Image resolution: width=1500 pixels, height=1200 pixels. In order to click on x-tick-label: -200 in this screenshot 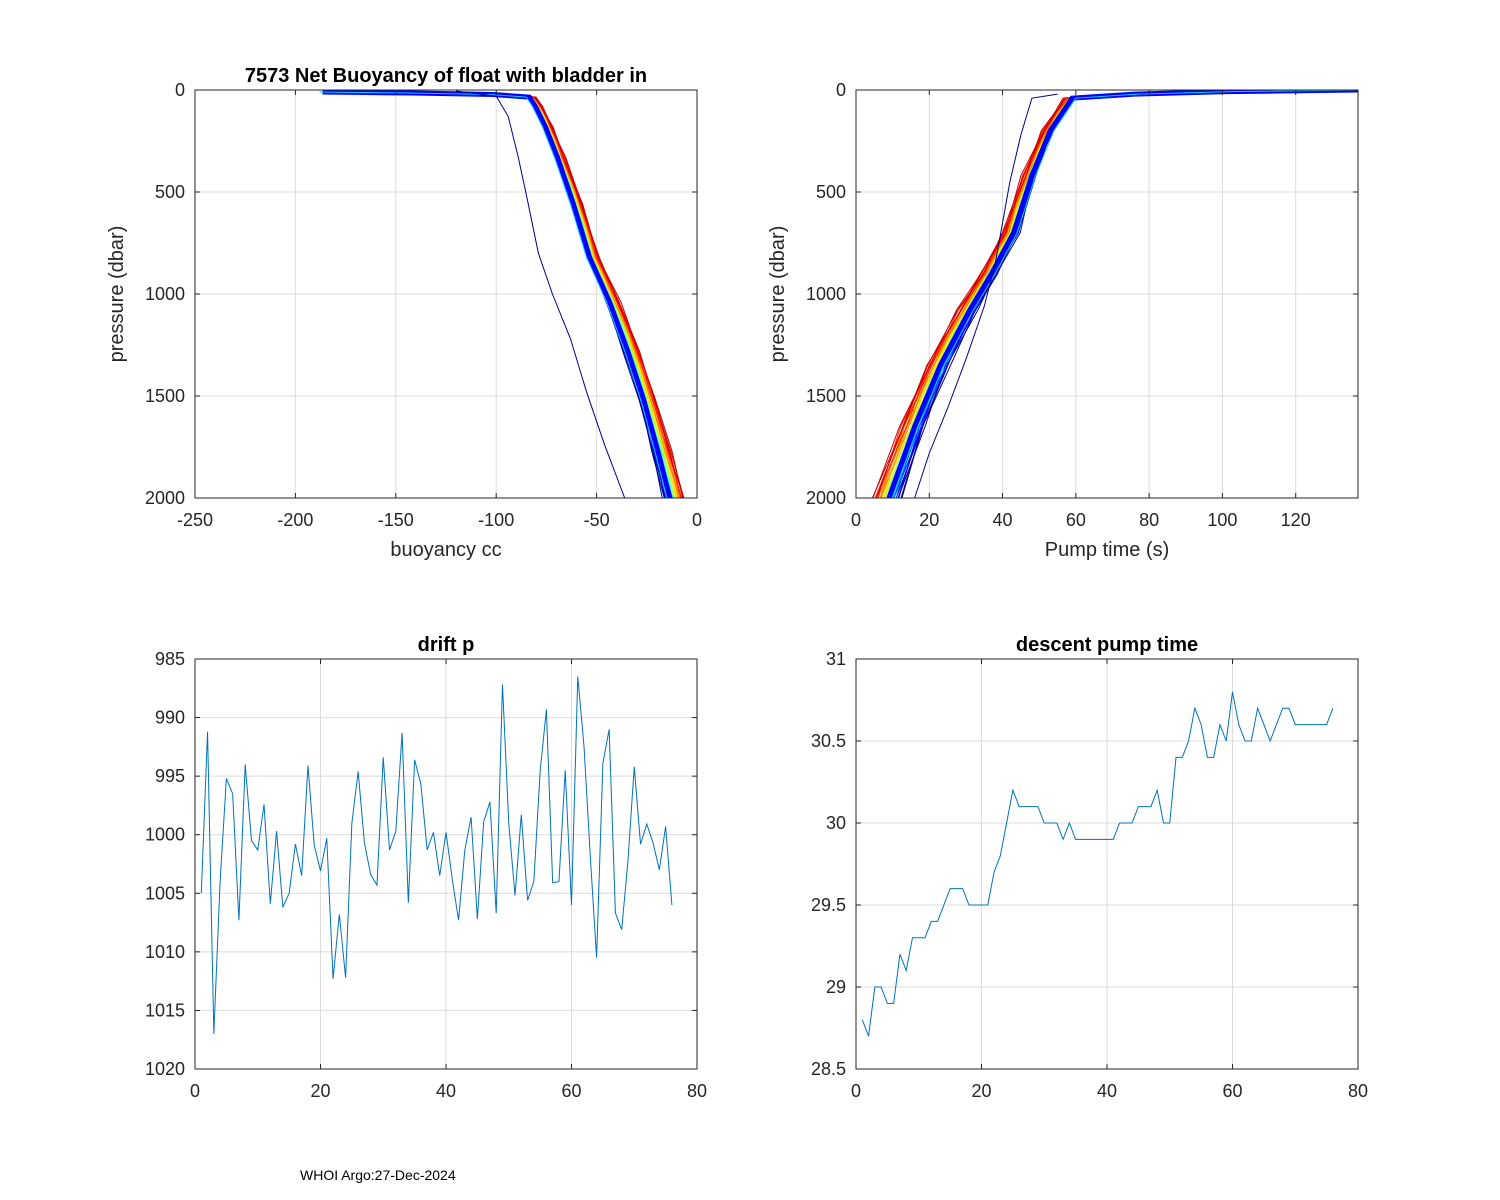, I will do `click(295, 520)`.